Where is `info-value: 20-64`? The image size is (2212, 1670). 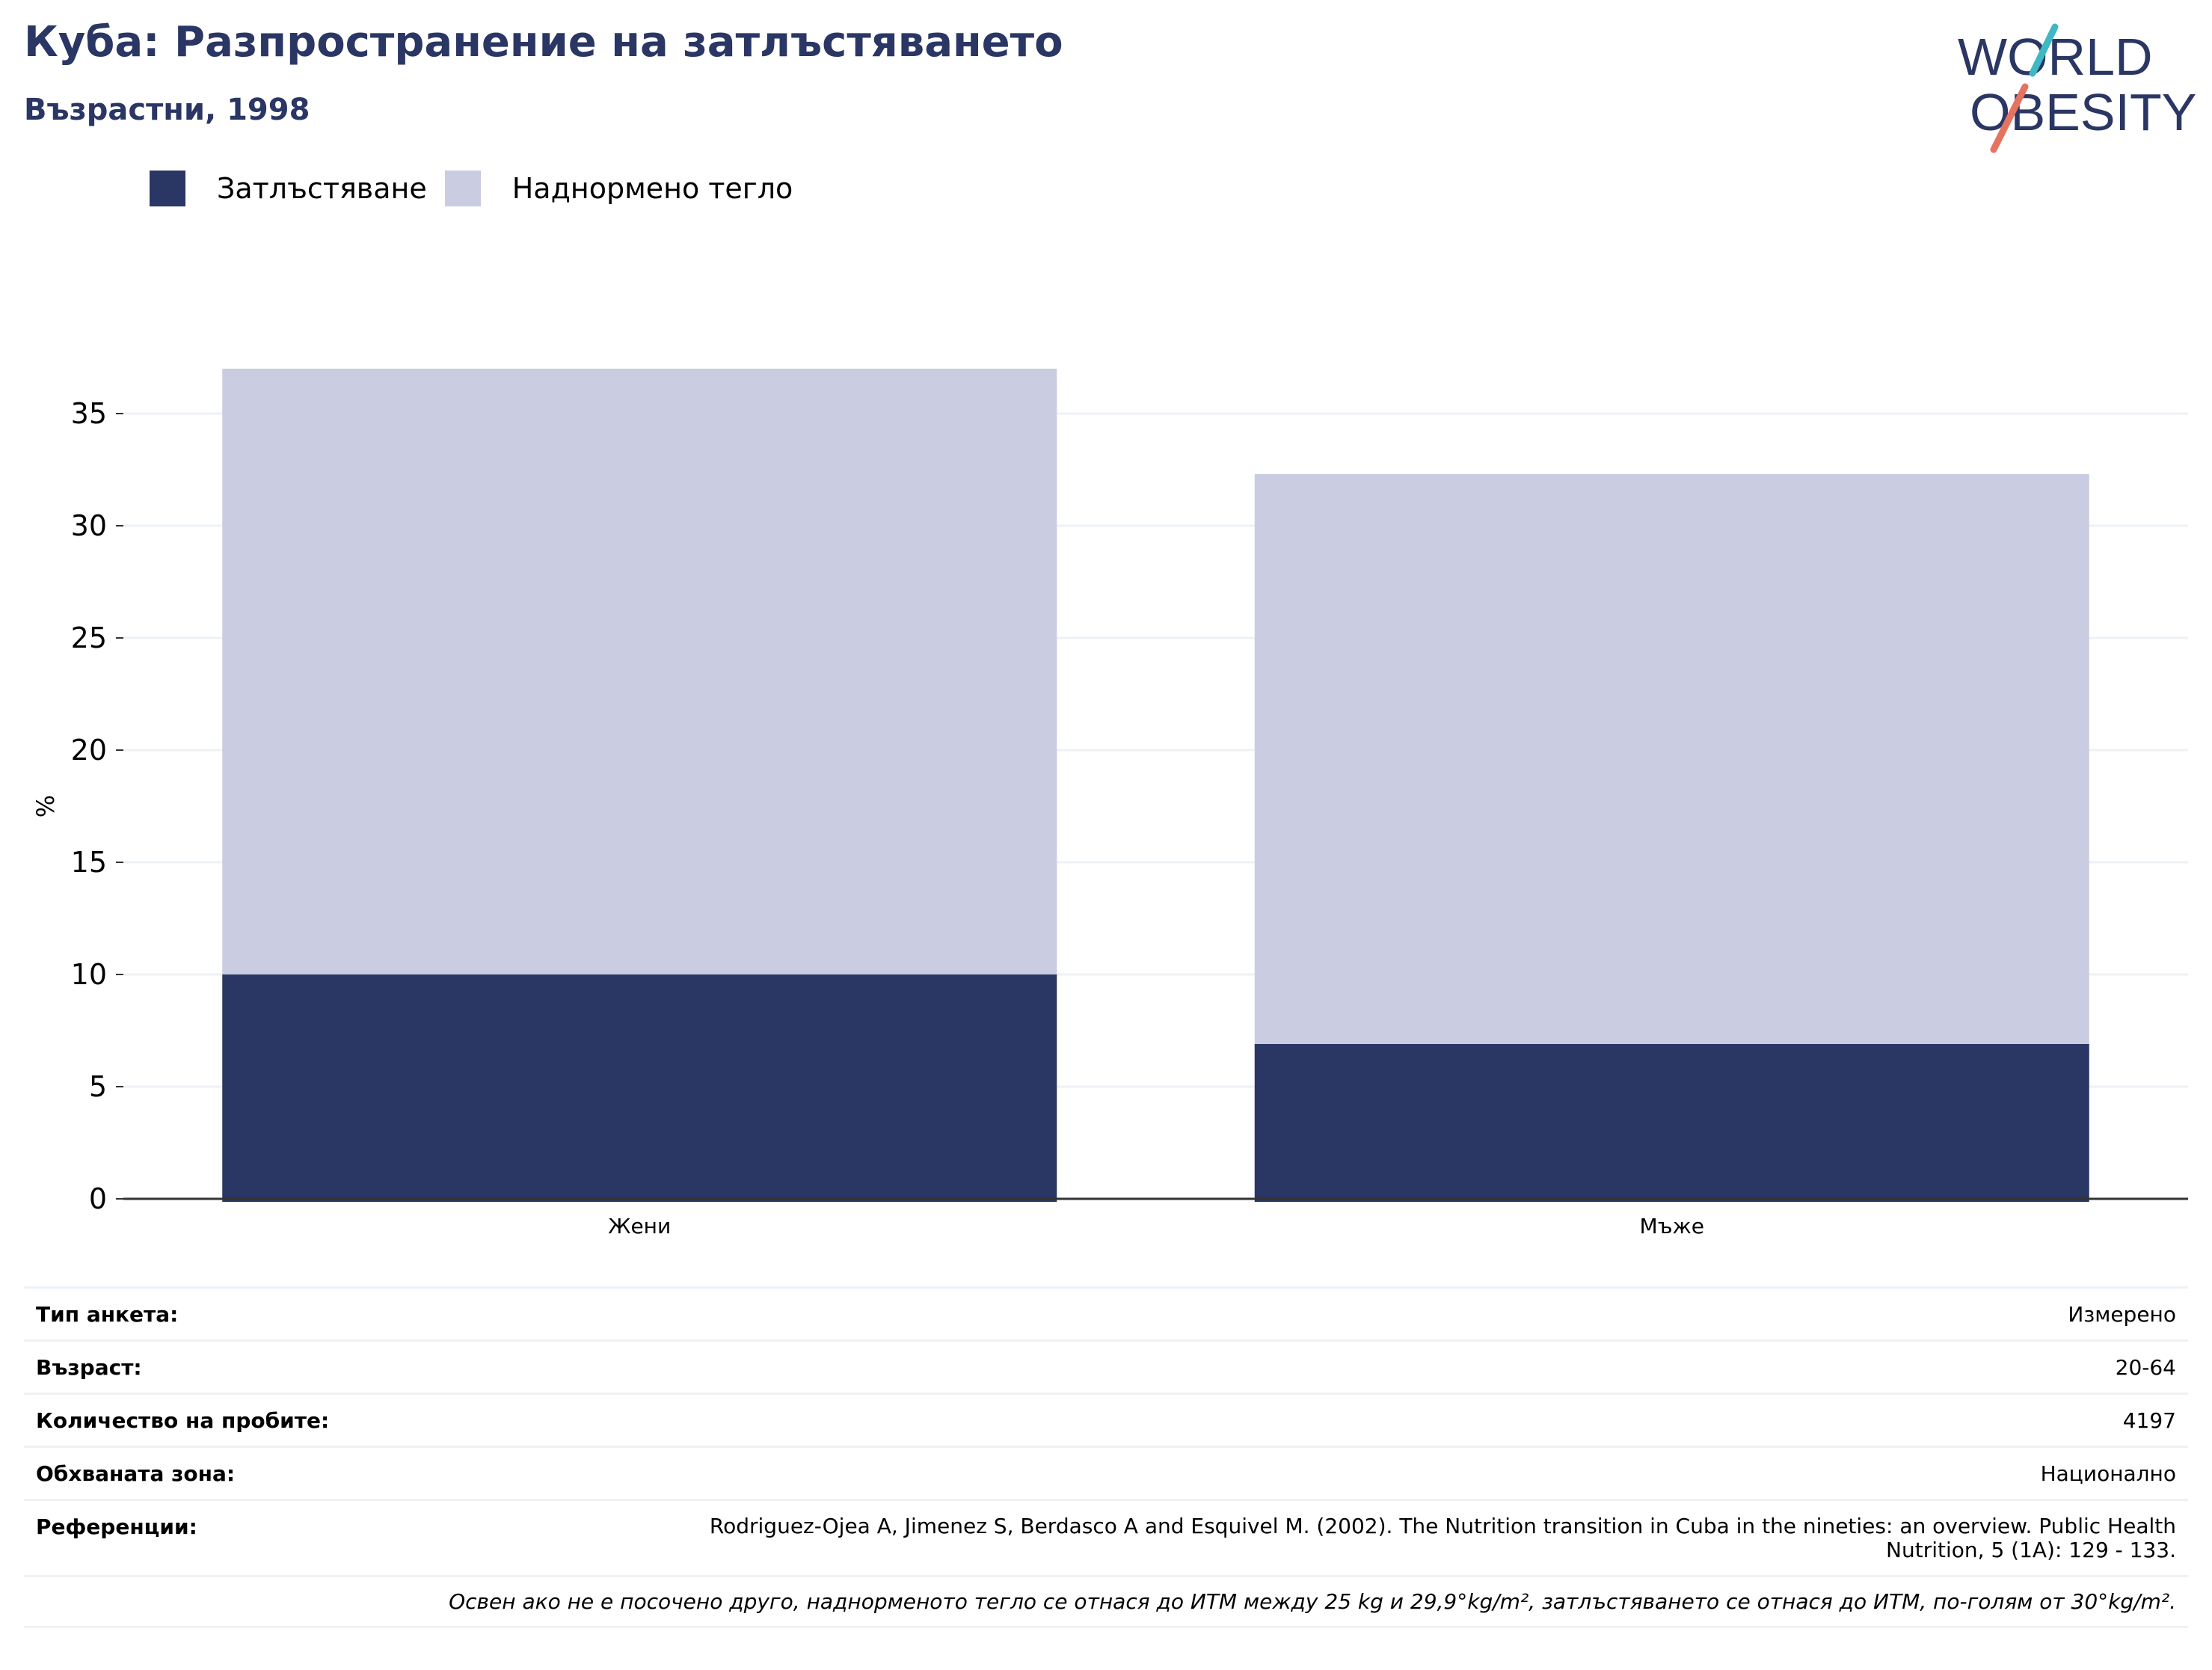 info-value: 20-64 is located at coordinates (2145, 1367).